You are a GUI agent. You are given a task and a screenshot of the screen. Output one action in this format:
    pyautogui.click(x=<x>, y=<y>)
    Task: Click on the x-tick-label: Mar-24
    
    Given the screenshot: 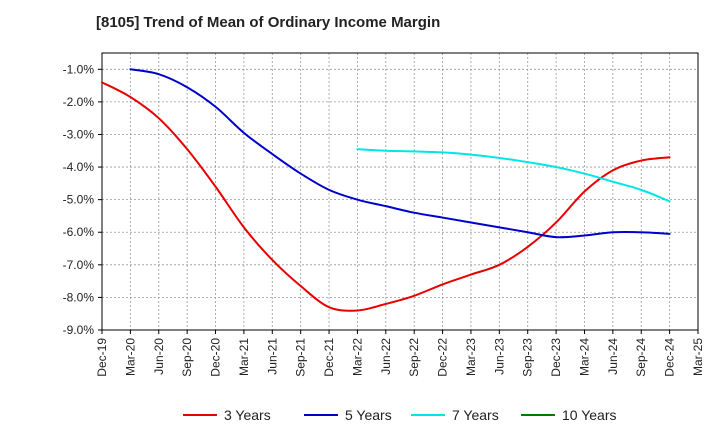 What is the action you would take?
    pyautogui.click(x=584, y=357)
    